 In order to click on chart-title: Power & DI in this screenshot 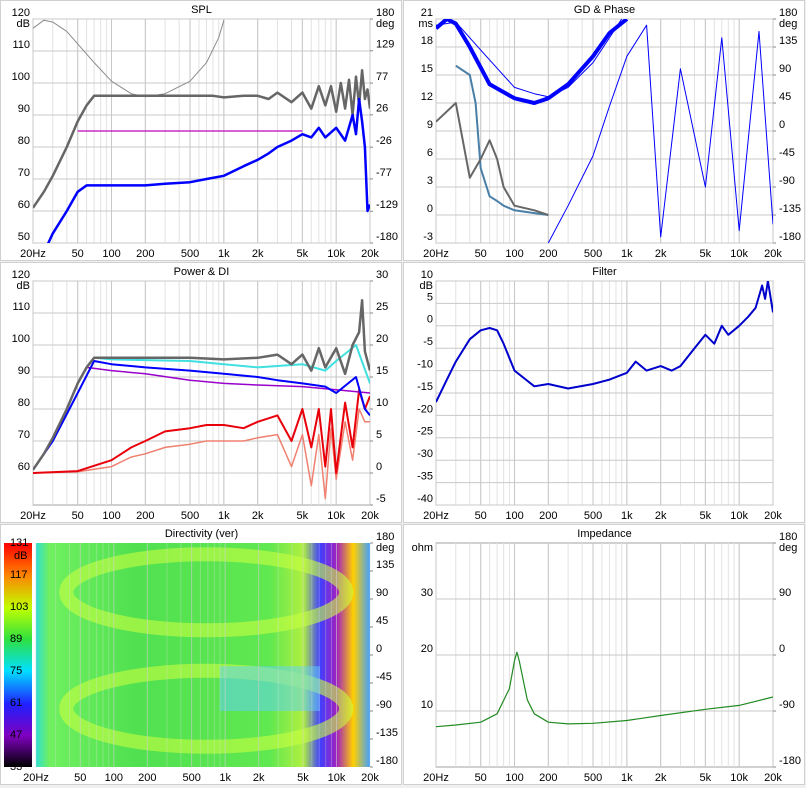, I will do `click(202, 272)`.